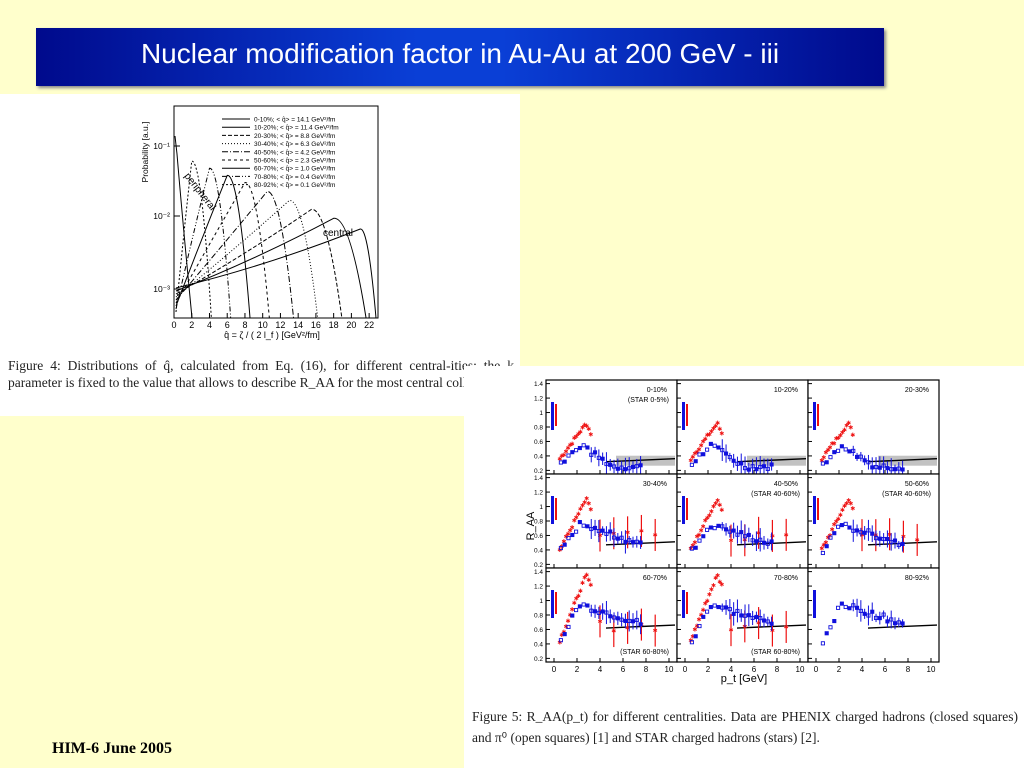 Image resolution: width=1024 pixels, height=768 pixels. What do you see at coordinates (786, 484) in the screenshot?
I see `fig5-panel-label: 40-50%` at bounding box center [786, 484].